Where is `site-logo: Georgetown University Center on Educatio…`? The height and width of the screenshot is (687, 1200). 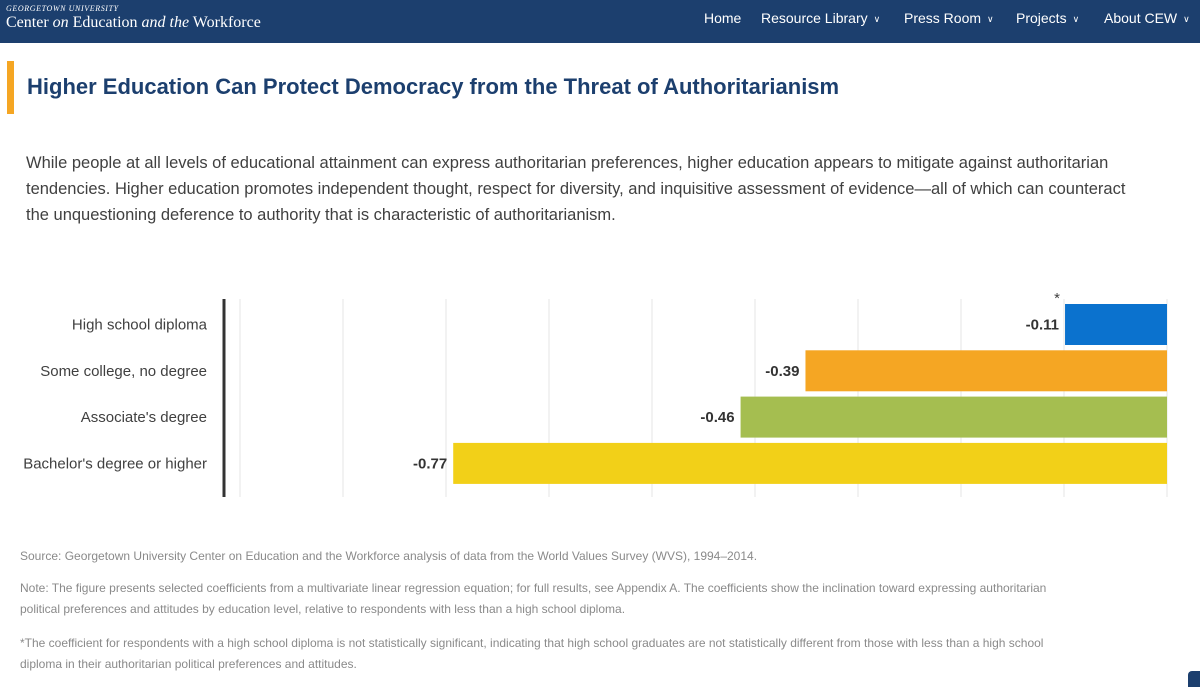 site-logo: Georgetown University Center on Educatio… is located at coordinates (133, 18).